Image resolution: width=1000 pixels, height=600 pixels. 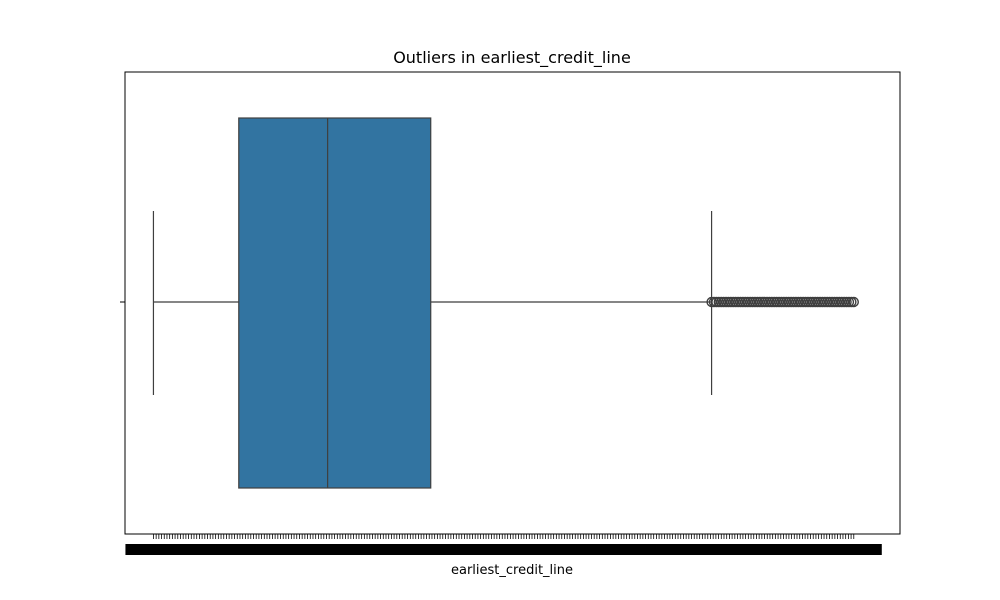 I want to click on x-tick-marks, so click(x=504, y=536).